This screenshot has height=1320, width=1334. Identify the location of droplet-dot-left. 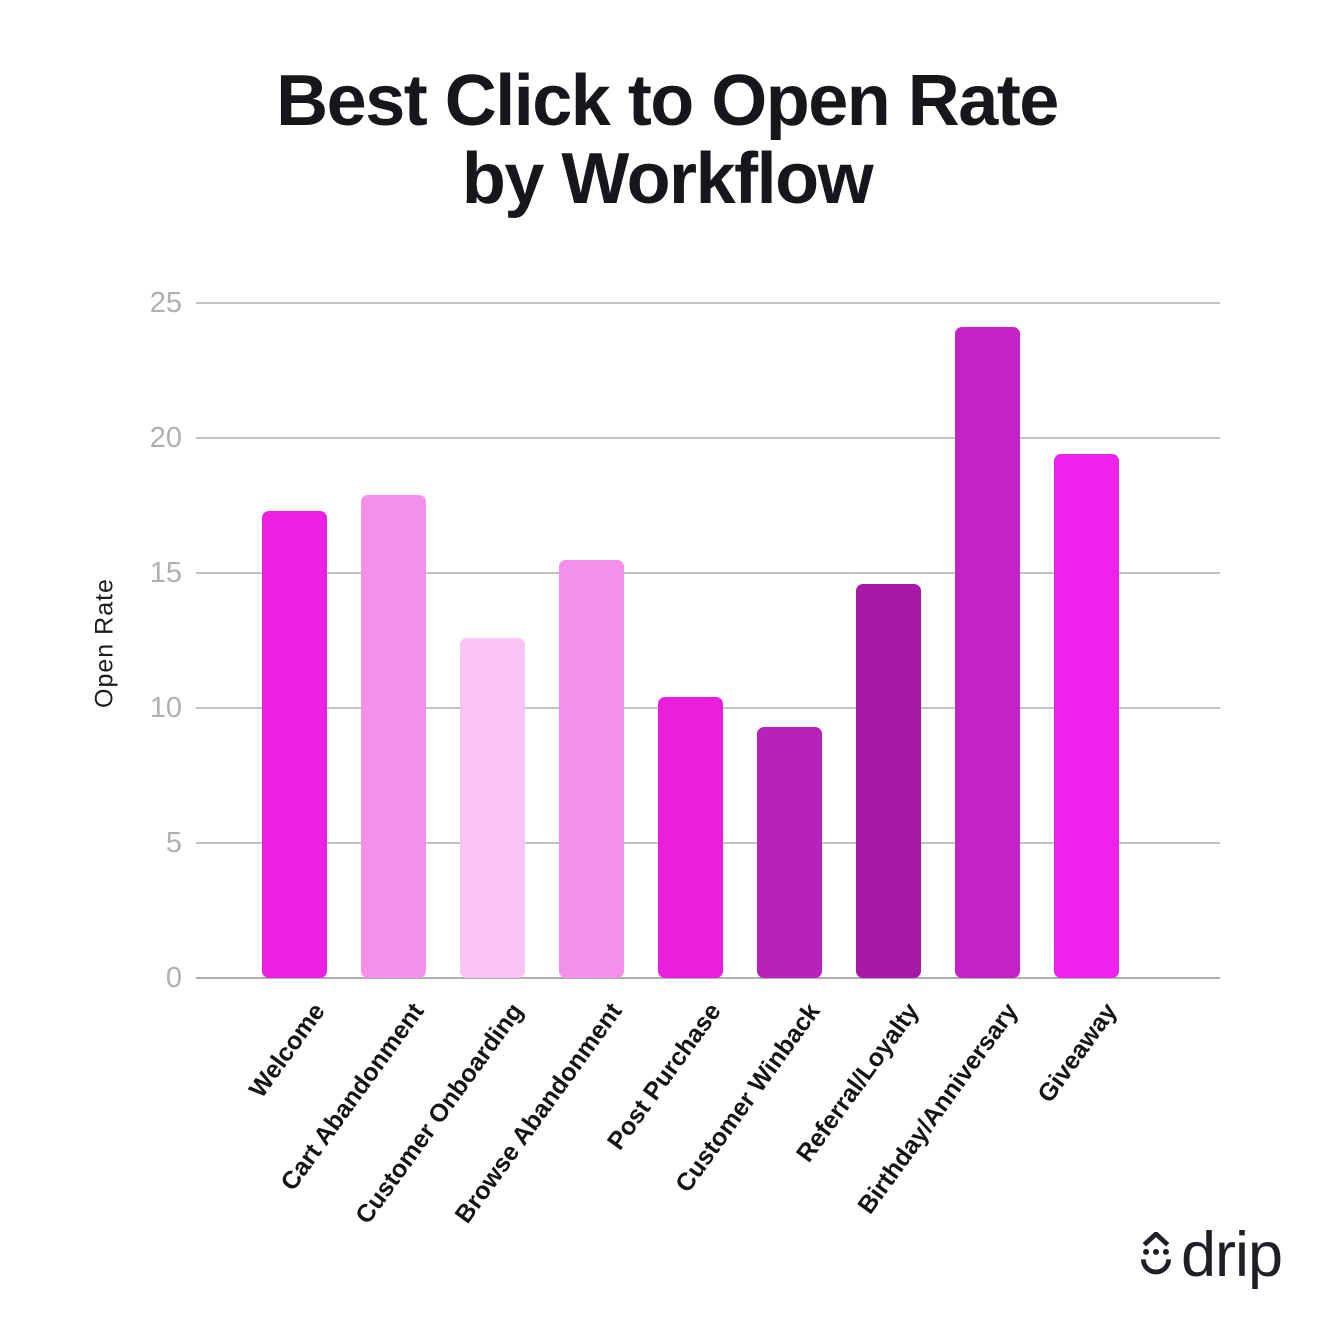
(1146, 1251).